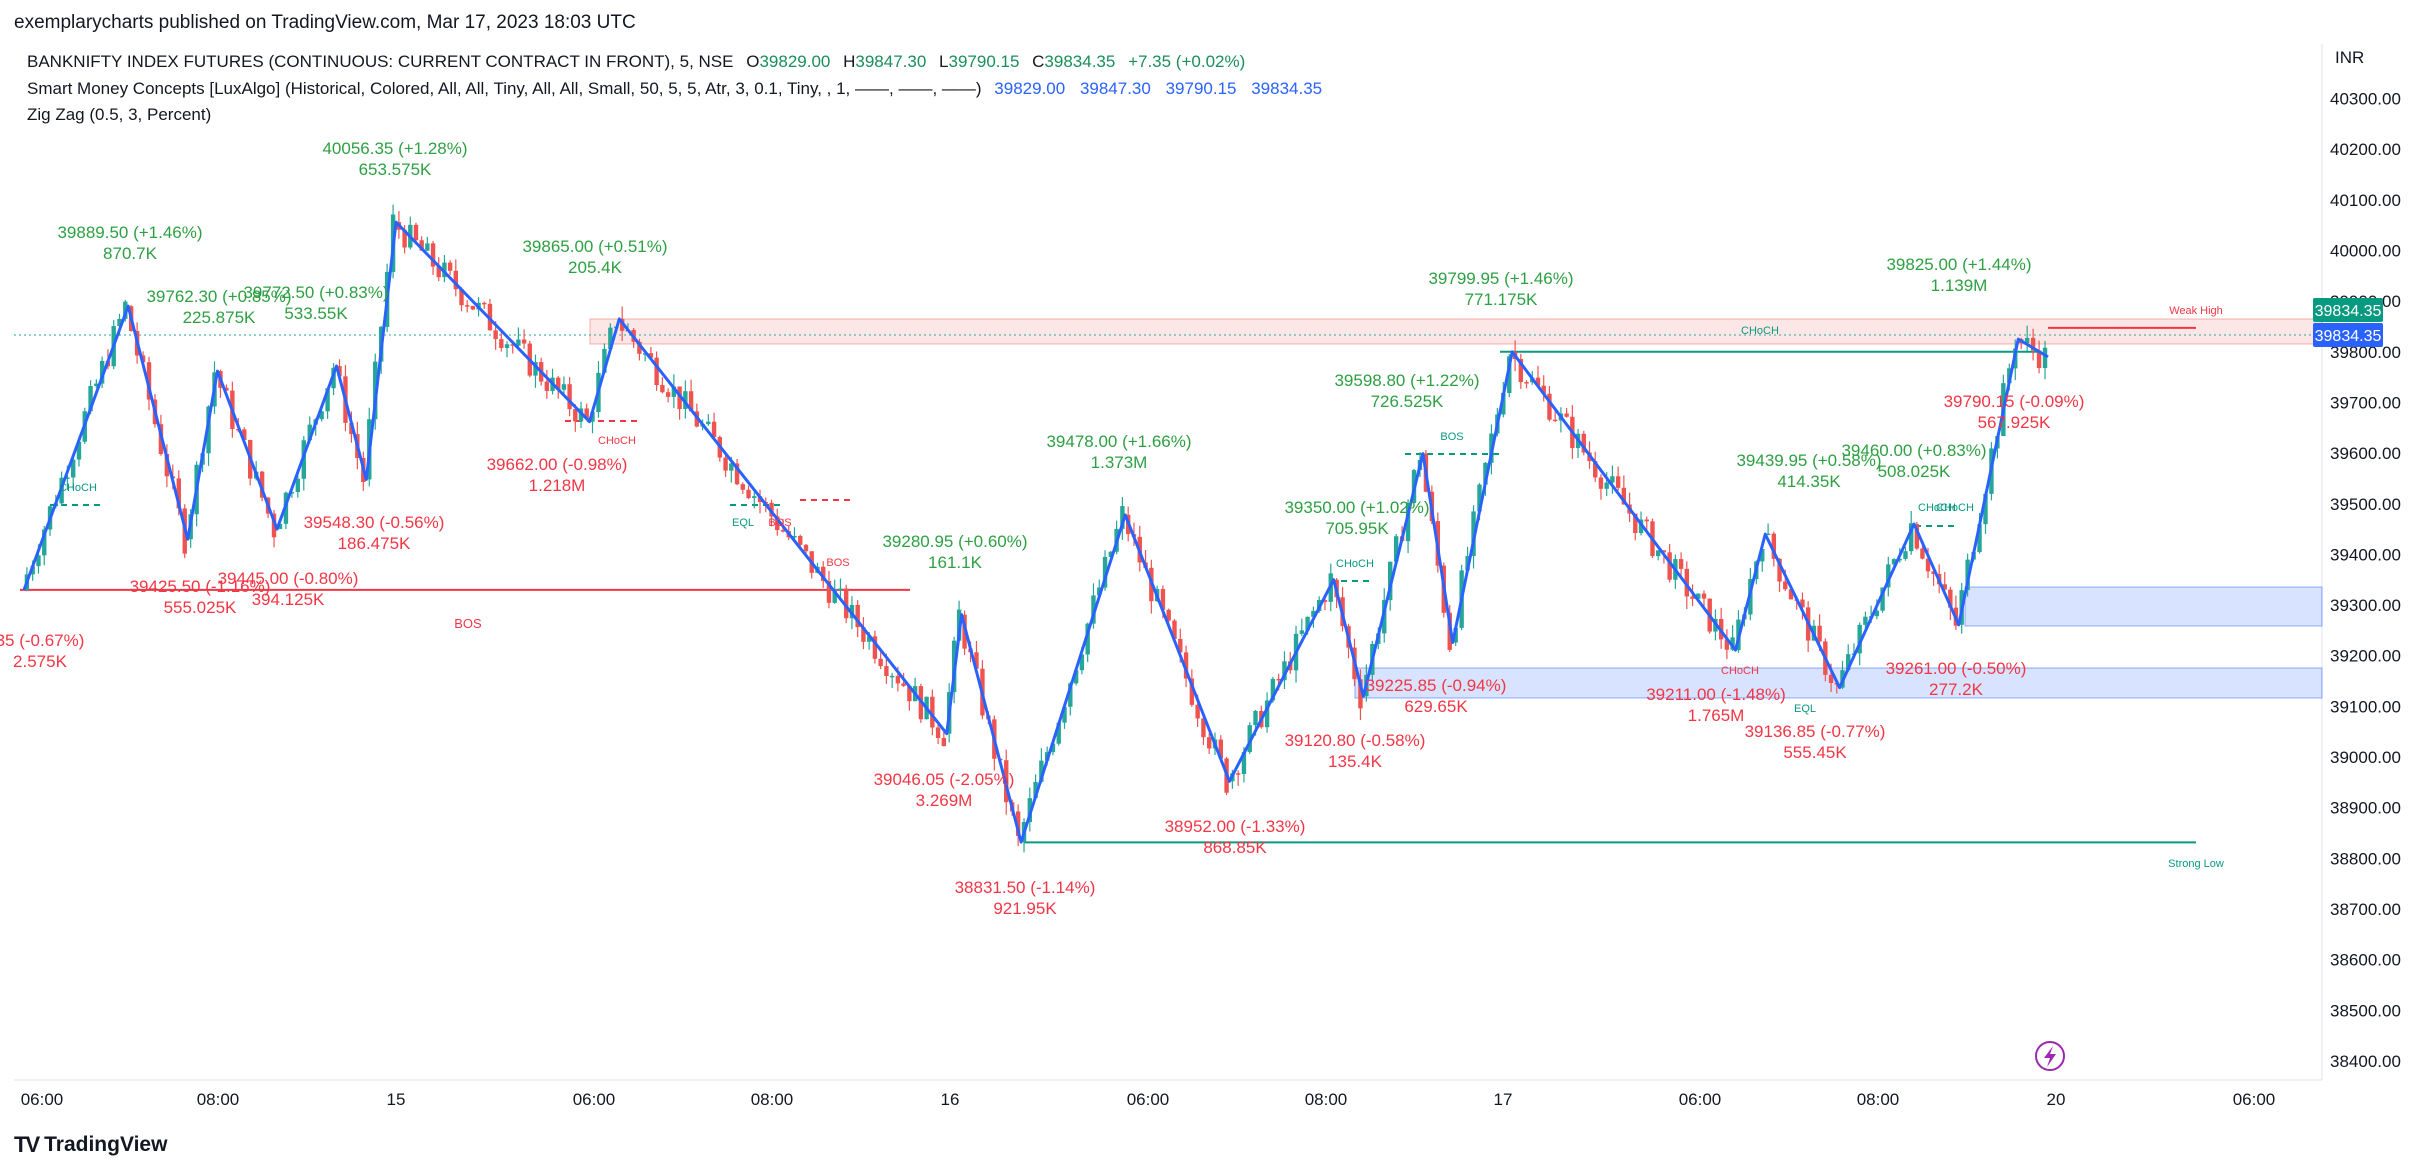  Describe the element at coordinates (2056, 1099) in the screenshot. I see `x-tick-label: 20` at that location.